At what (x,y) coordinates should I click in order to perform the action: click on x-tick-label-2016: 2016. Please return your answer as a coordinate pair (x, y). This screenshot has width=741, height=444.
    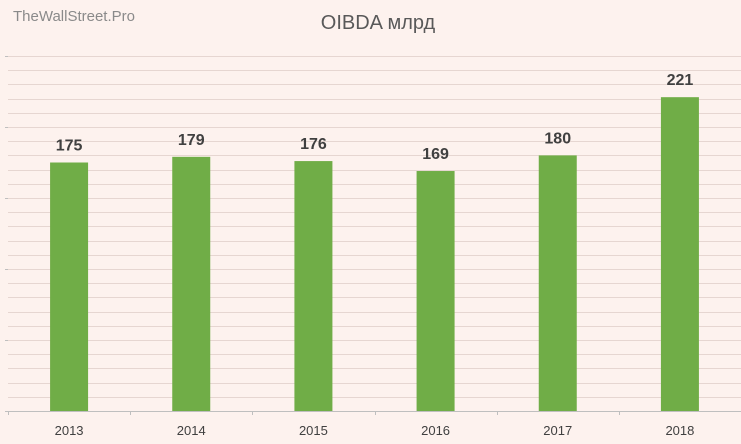
    Looking at the image, I should click on (435, 430).